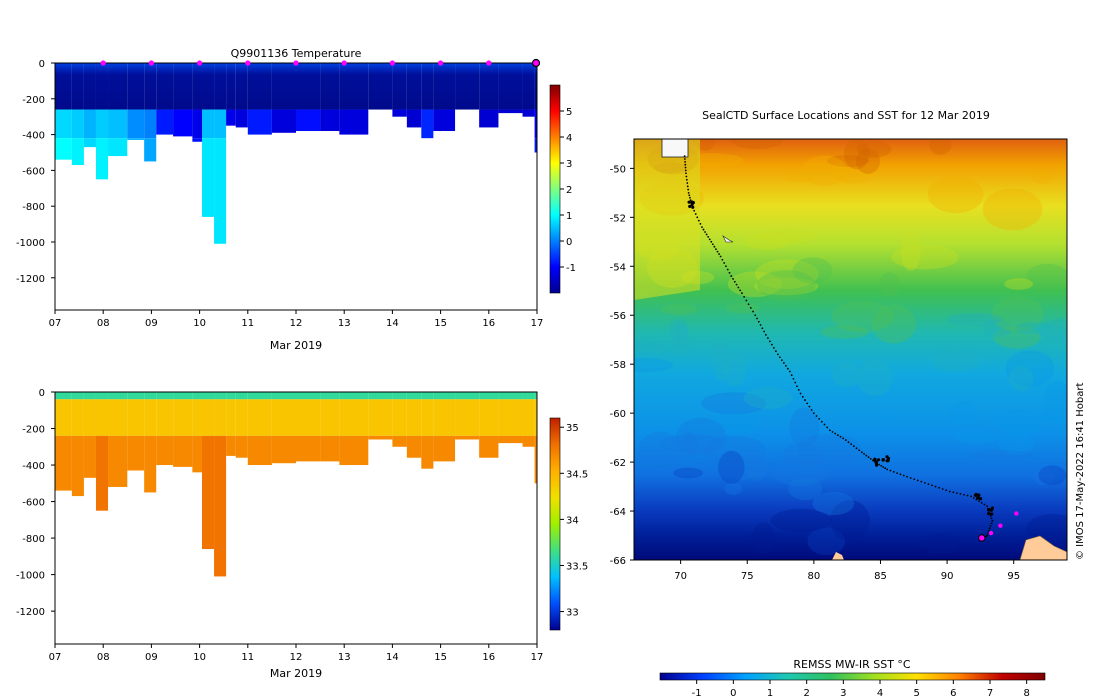  Describe the element at coordinates (574, 521) in the screenshot. I see `salinity-colorbar-ticks: 35 34.5 34 33.5 33` at that location.